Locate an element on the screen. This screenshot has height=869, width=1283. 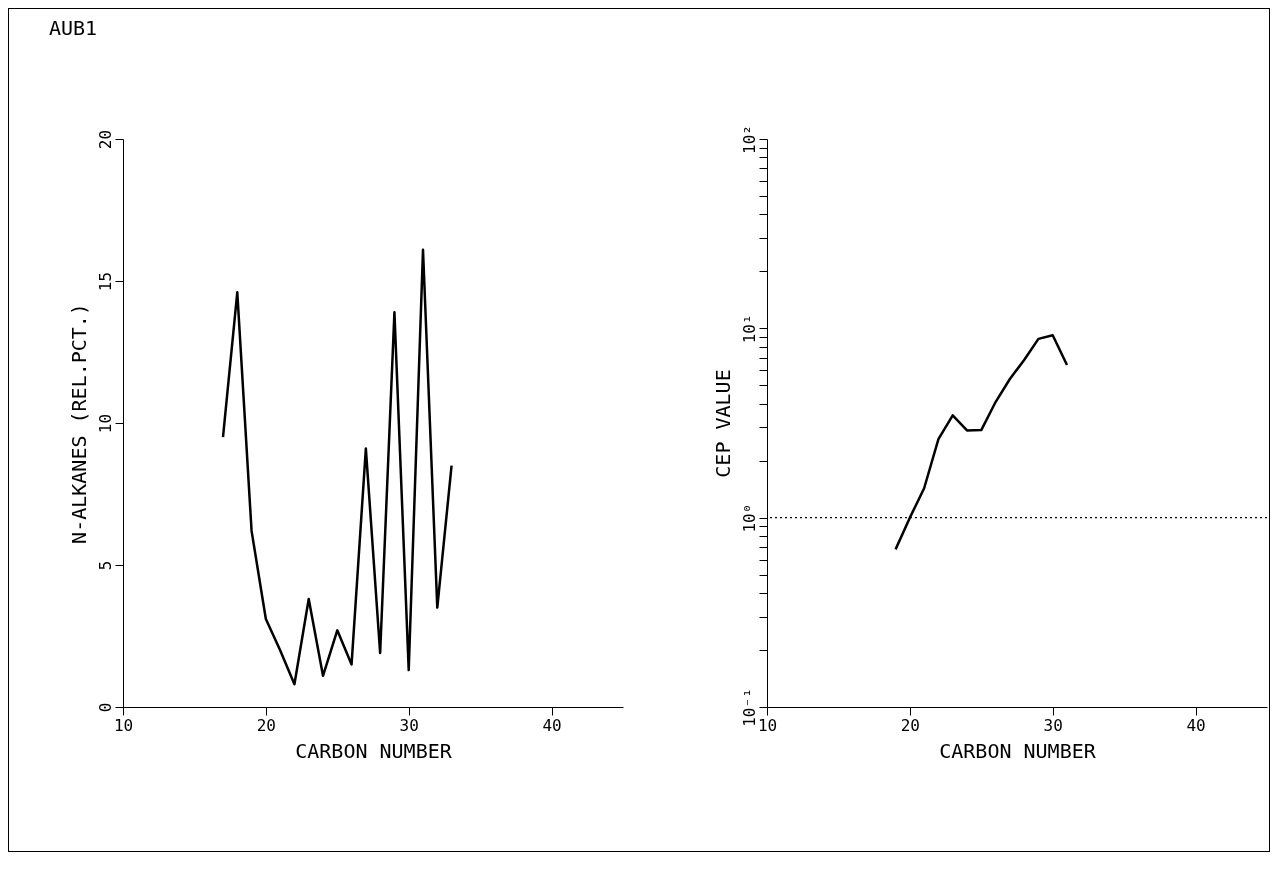
y-axis-title: N-ALKANES (REL.PCT.) is located at coordinates (78, 423).